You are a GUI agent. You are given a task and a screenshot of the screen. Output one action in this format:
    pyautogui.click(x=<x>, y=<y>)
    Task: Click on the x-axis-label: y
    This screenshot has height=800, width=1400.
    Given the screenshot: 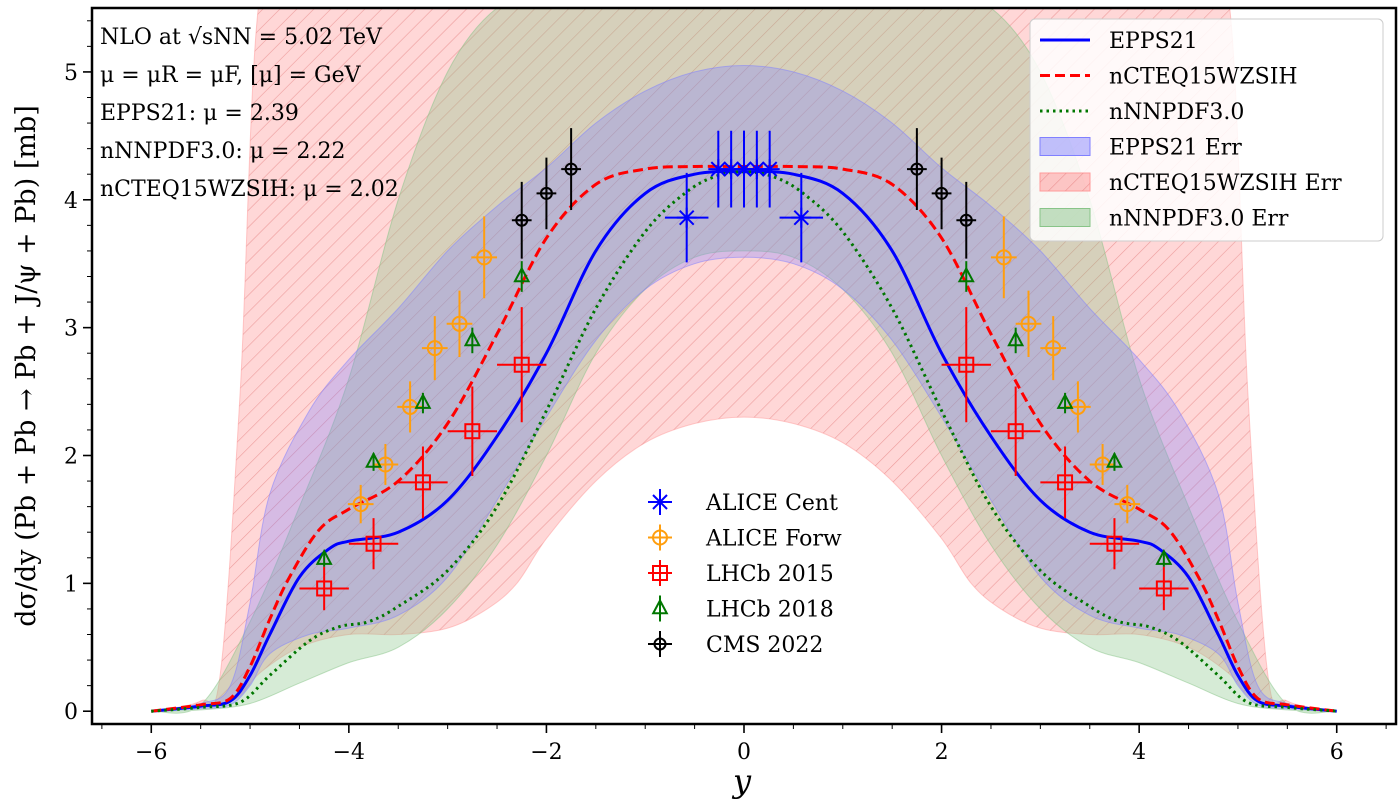 What is the action you would take?
    pyautogui.click(x=741, y=781)
    